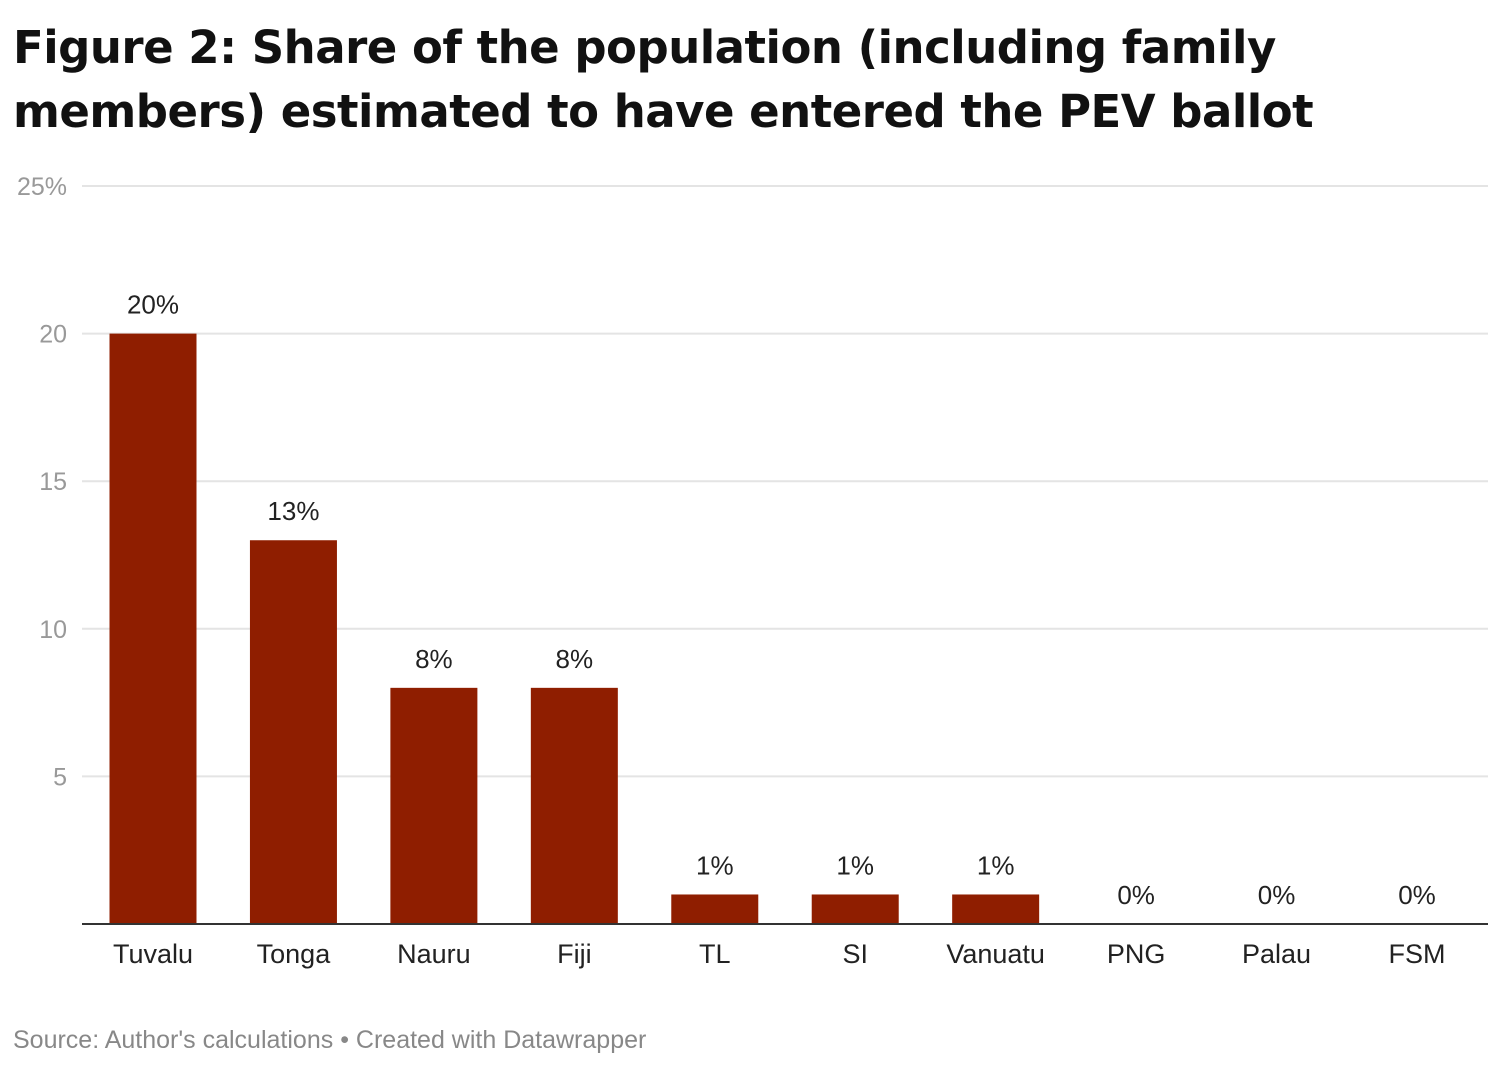  I want to click on x-tick-label: Palau, so click(1276, 954).